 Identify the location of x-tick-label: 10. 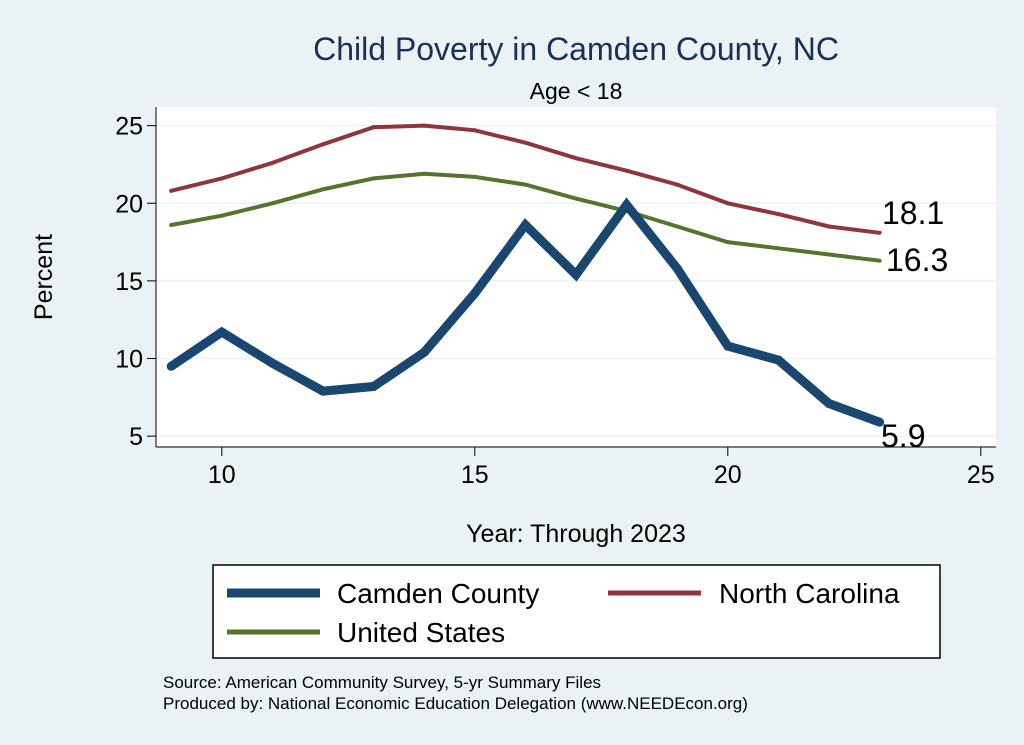
(222, 475).